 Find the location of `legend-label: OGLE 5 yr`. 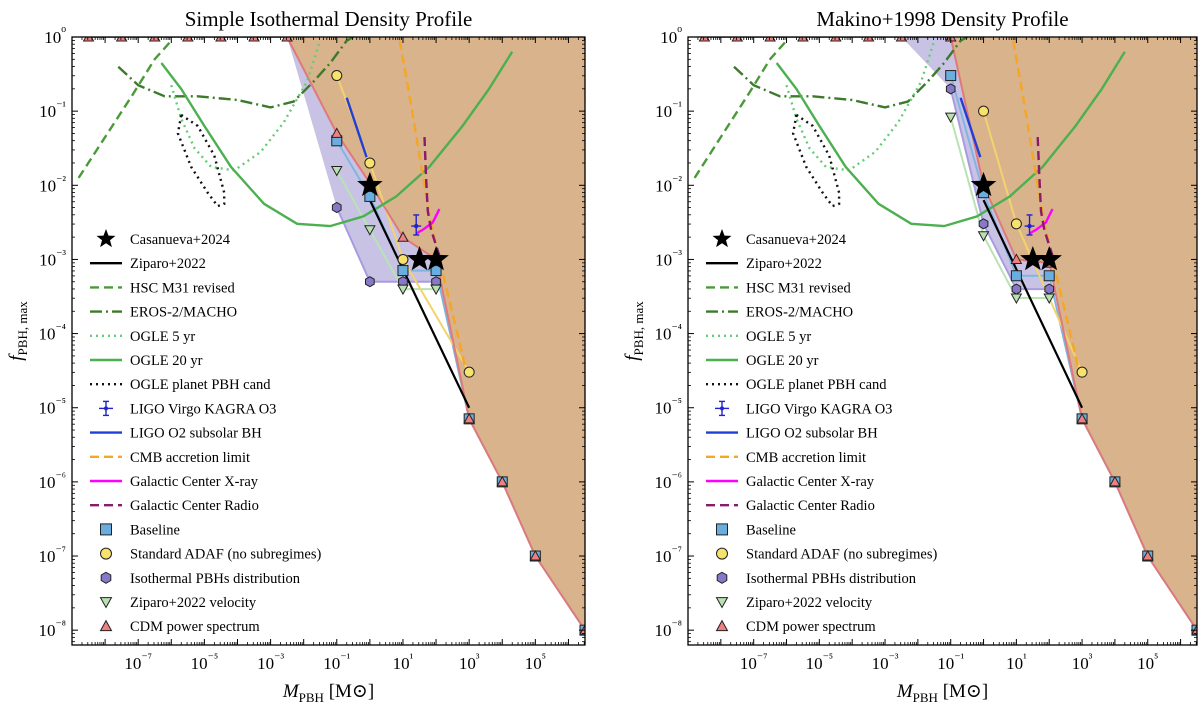

legend-label: OGLE 5 yr is located at coordinates (778, 337).